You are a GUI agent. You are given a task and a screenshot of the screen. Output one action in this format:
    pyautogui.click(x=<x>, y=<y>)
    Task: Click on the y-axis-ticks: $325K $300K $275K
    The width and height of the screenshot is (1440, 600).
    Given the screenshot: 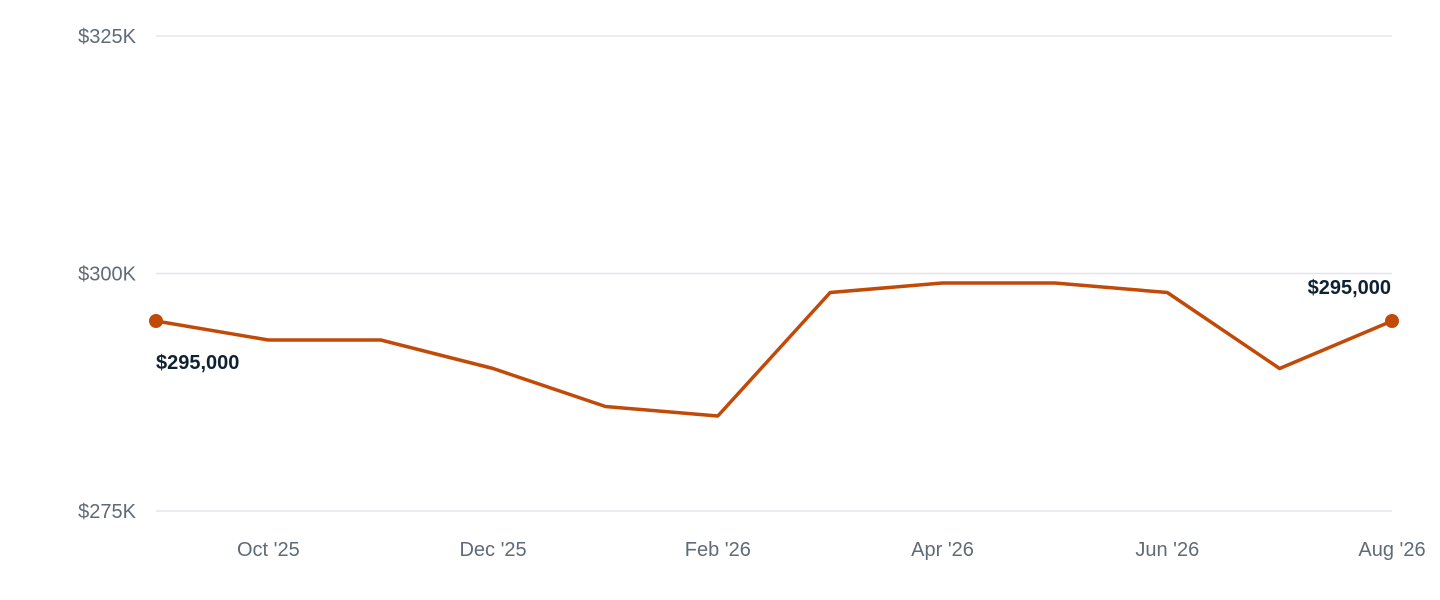 What is the action you would take?
    pyautogui.click(x=107, y=274)
    